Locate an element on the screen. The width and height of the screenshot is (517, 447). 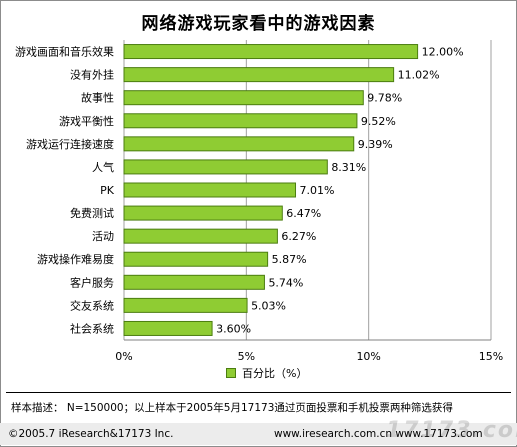
category-label: 游戏画面和音乐效果 is located at coordinates (64, 52).